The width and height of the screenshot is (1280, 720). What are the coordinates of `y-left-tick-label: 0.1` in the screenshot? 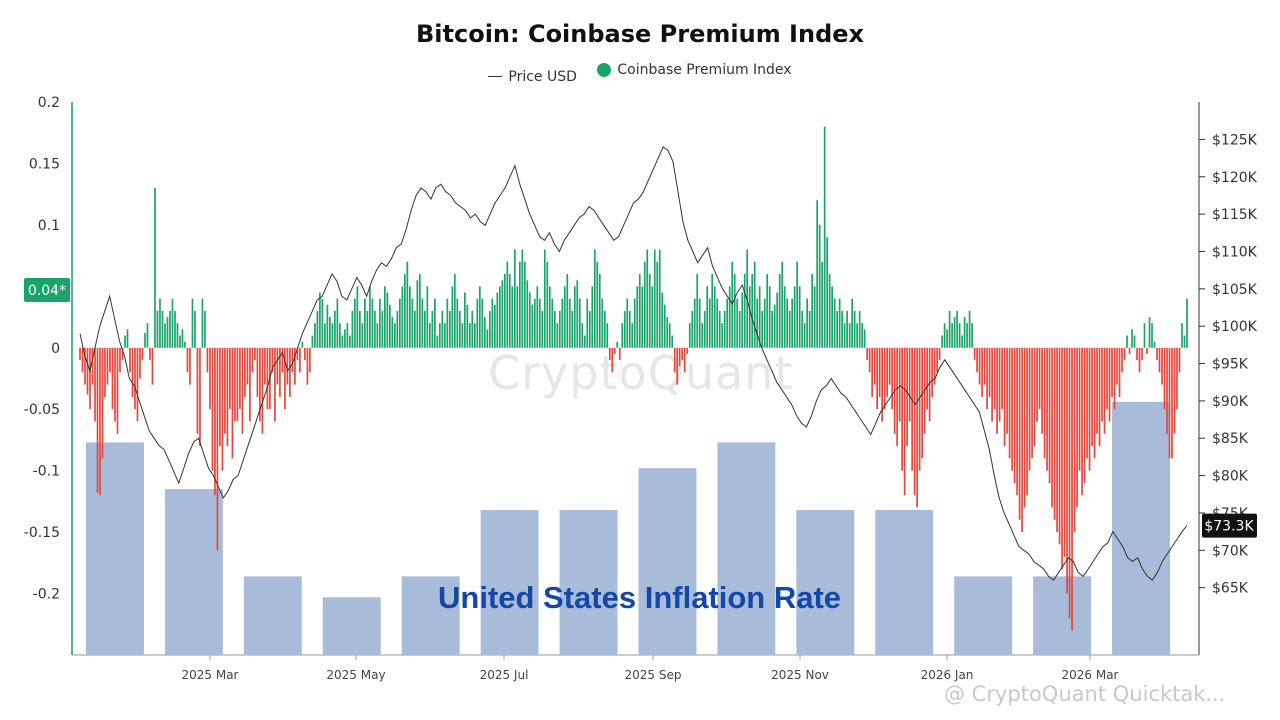 It's located at (49, 226).